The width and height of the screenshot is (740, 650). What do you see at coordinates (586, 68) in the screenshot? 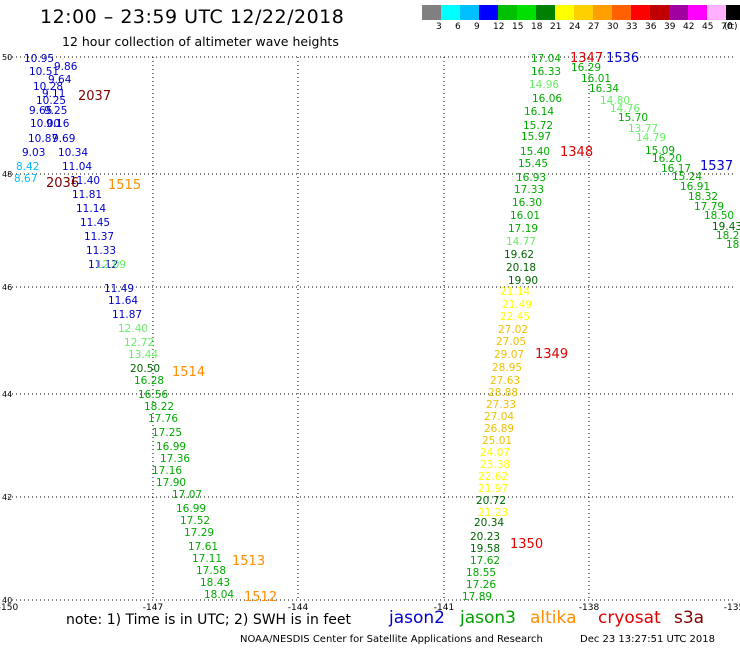
I see `swh-label: 16.29` at bounding box center [586, 68].